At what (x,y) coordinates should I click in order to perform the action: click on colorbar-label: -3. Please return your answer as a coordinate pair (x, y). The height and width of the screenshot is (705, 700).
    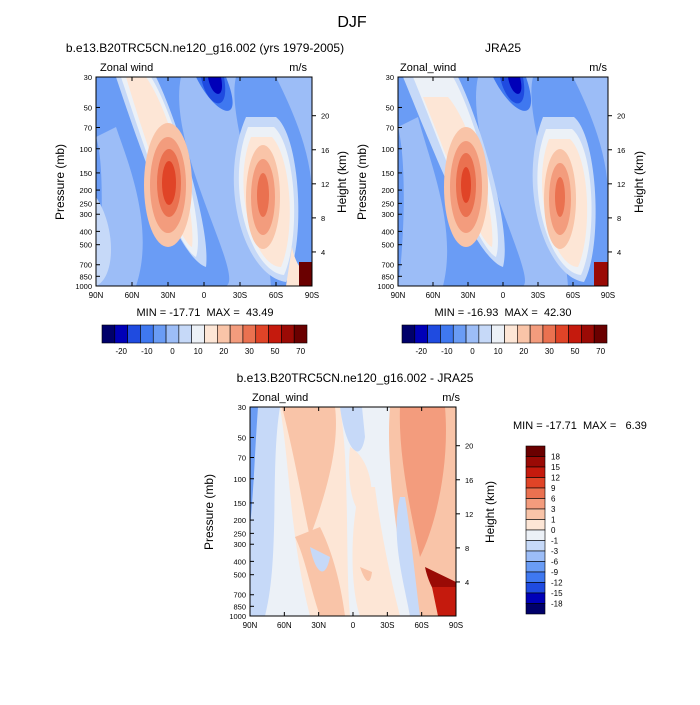
    Looking at the image, I should click on (555, 551).